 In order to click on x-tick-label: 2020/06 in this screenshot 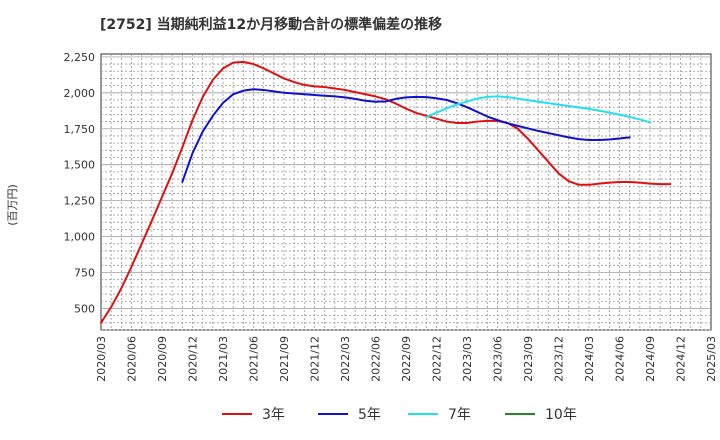, I will do `click(132, 359)`.